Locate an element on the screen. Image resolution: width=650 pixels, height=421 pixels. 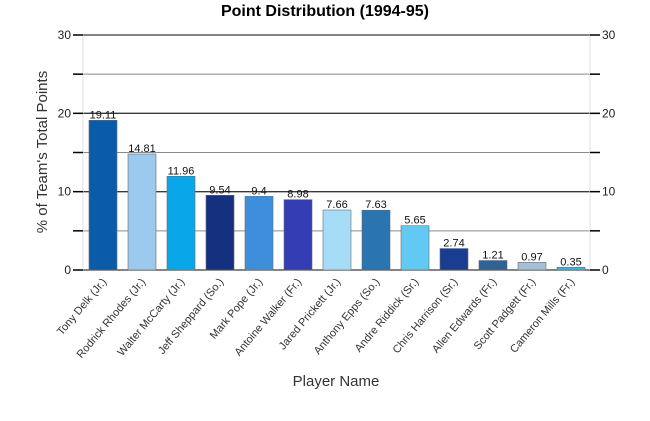
data-label: 9.54 is located at coordinates (219, 190).